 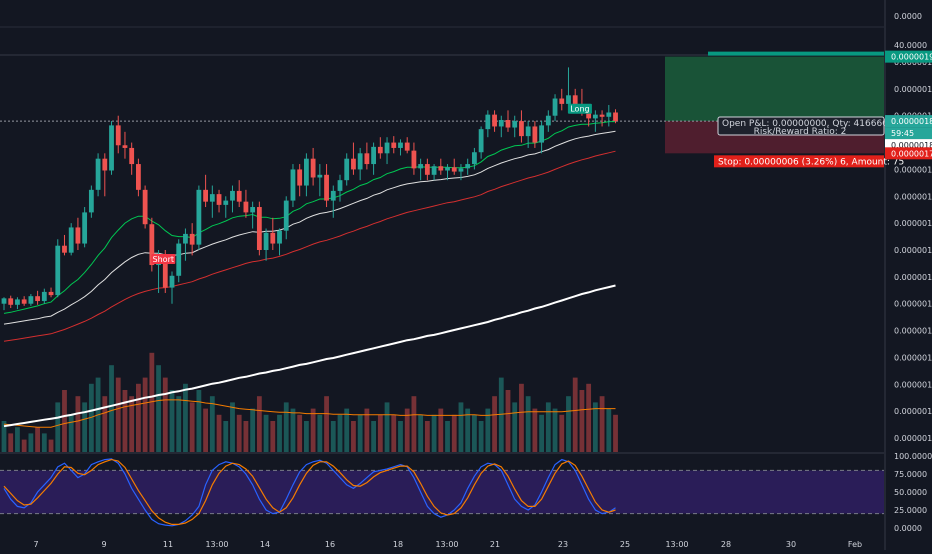 I want to click on price-tick: 0.00000155, so click(x=913, y=277).